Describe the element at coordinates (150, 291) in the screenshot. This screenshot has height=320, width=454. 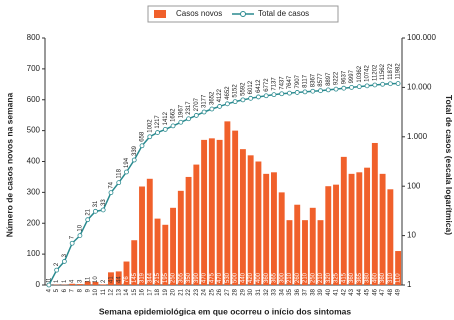
I see `x-tick-label: 17` at that location.